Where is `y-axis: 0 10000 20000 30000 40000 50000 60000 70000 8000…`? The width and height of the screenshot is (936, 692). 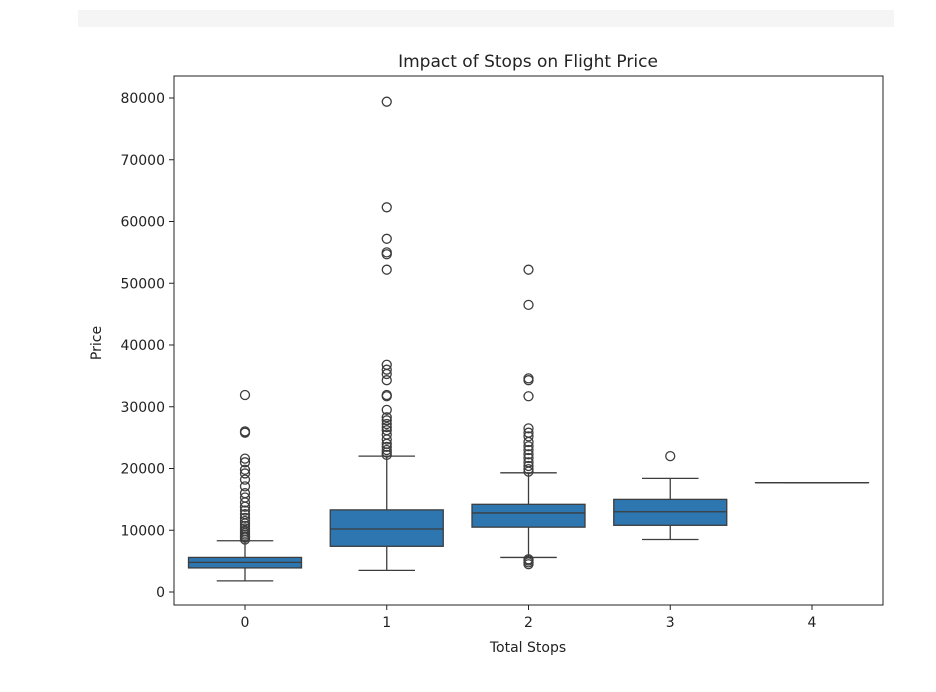 y-axis: 0 10000 20000 30000 40000 50000 60000 70000 8000… is located at coordinates (147, 346).